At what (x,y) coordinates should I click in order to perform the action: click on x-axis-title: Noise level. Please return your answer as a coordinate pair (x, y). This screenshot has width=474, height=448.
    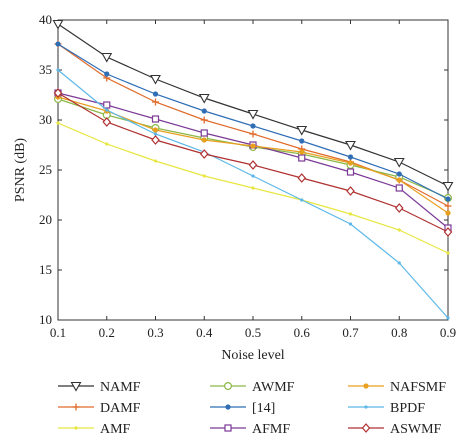
    Looking at the image, I should click on (252, 355).